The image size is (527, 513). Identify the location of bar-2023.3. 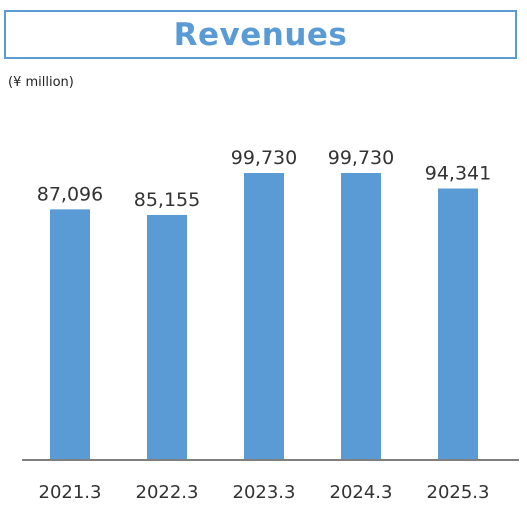
(264, 316).